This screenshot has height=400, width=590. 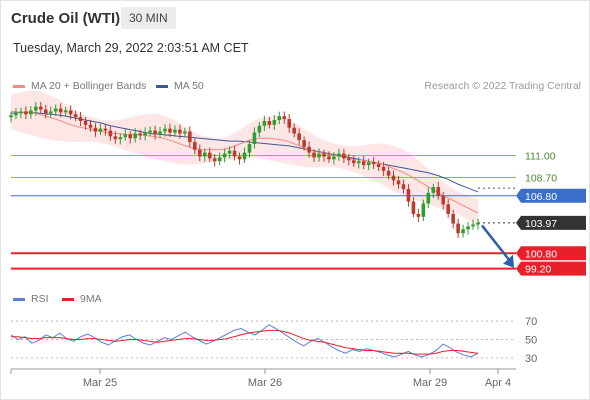 I want to click on timestamp: Tuesday, March 29, 2022 2:03:51 AM CET, so click(x=131, y=48).